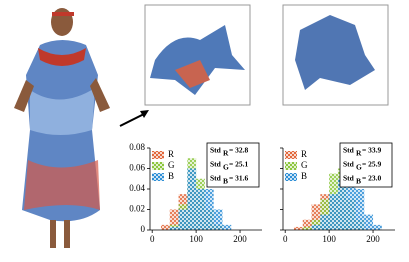 Image resolution: width=409 pixels, height=262 pixels. I want to click on annotation-value: = 33.9, so click(372, 150).